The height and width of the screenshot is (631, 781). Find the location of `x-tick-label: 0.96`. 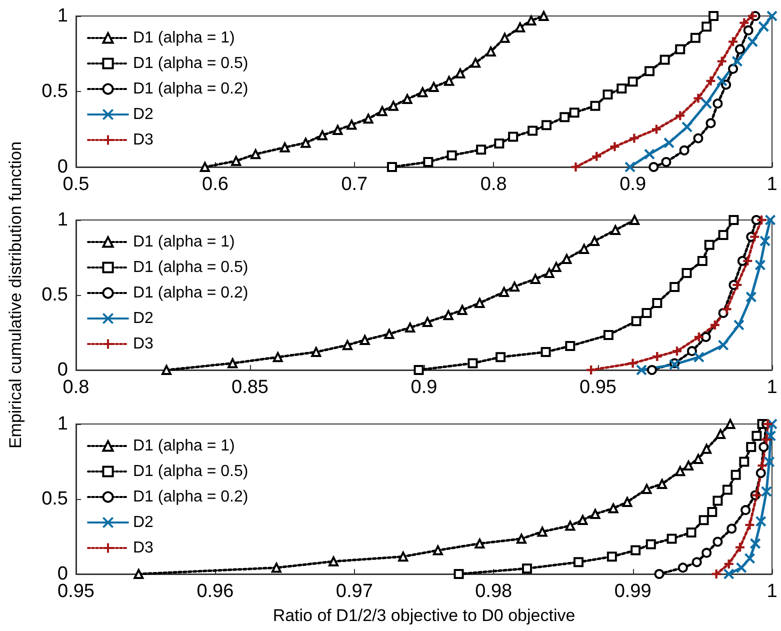

x-tick-label: 0.96 is located at coordinates (215, 591).